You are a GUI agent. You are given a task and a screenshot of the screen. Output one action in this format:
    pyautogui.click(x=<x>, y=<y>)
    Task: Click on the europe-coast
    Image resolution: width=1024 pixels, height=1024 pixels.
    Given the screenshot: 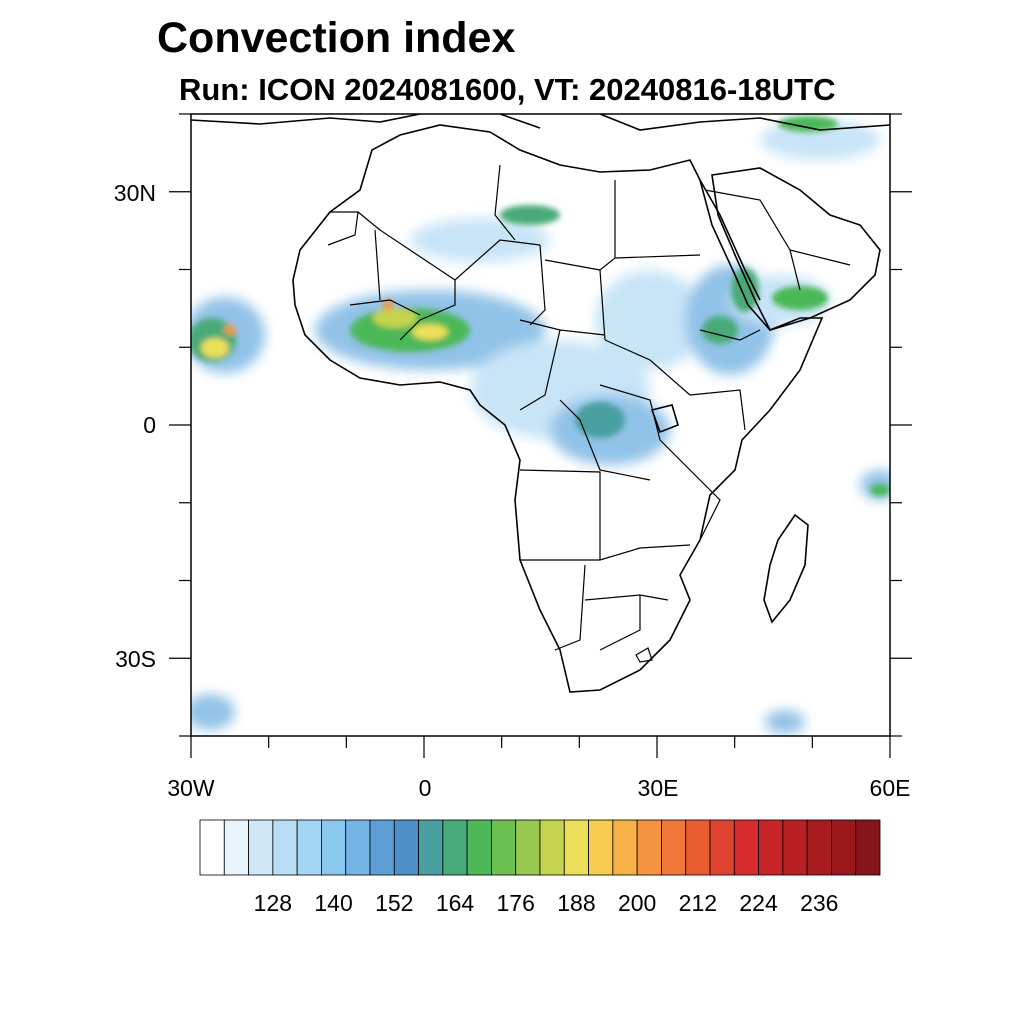 What is the action you would take?
    pyautogui.click(x=540, y=122)
    